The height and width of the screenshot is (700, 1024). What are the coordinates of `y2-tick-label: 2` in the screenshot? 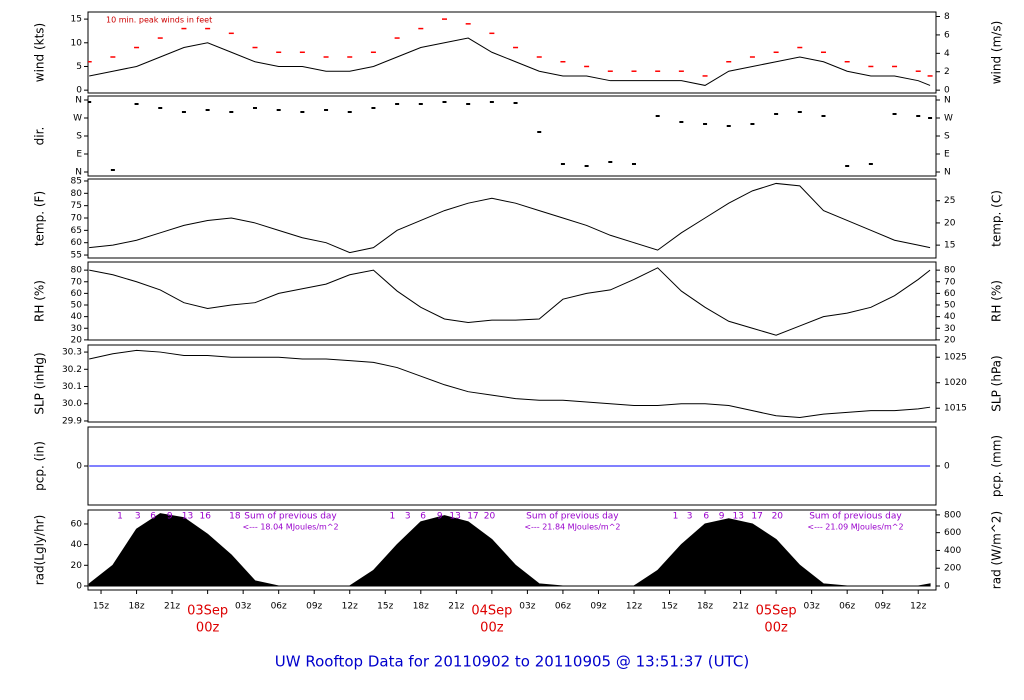 It's located at (947, 72).